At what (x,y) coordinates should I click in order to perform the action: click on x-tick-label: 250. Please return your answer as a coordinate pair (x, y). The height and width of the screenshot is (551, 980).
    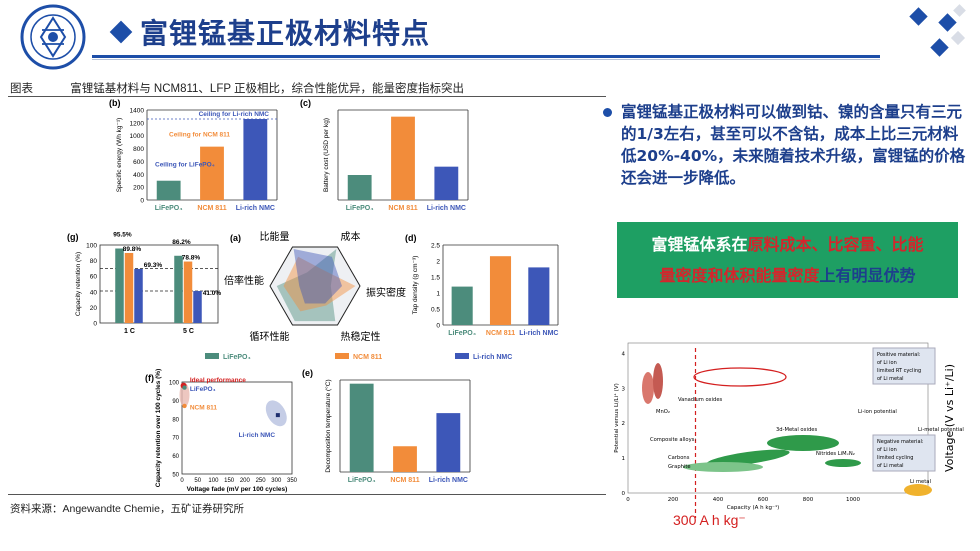
    Looking at the image, I should click on (261, 481).